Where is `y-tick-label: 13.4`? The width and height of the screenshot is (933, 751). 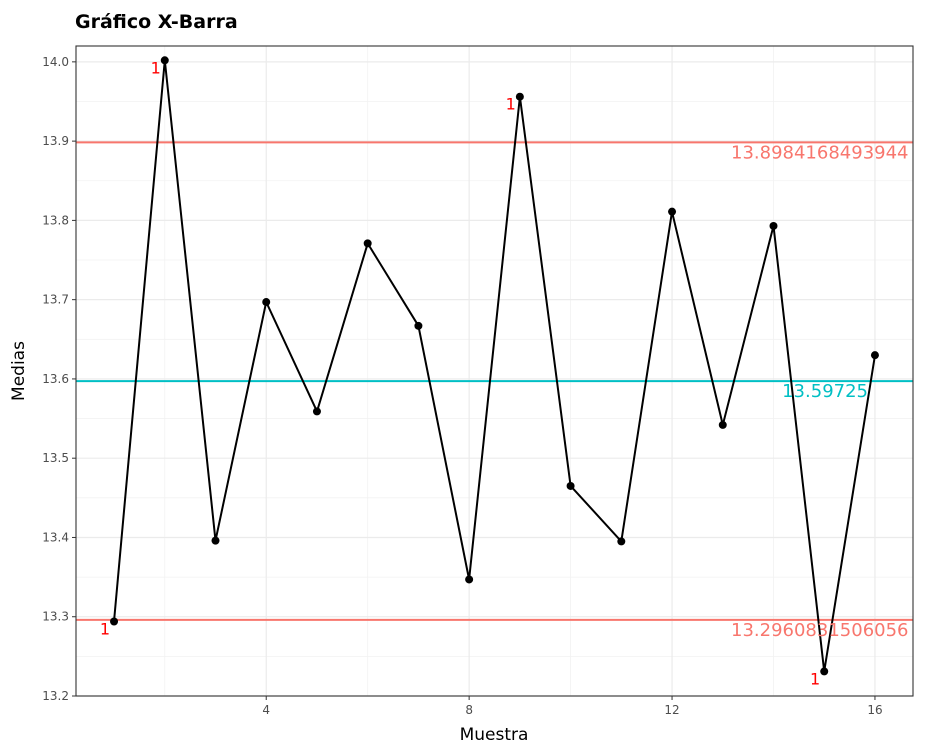 y-tick-label: 13.4 is located at coordinates (55, 537).